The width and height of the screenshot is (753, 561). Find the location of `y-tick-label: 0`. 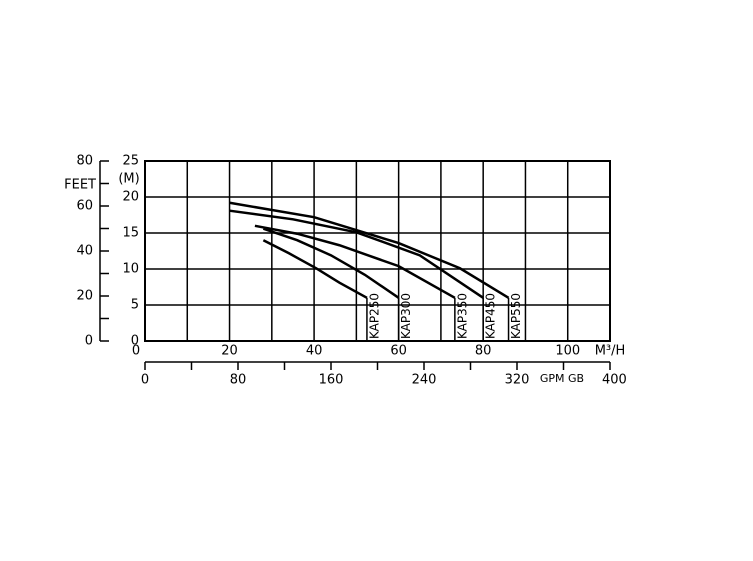

y-tick-label: 0 is located at coordinates (135, 341).